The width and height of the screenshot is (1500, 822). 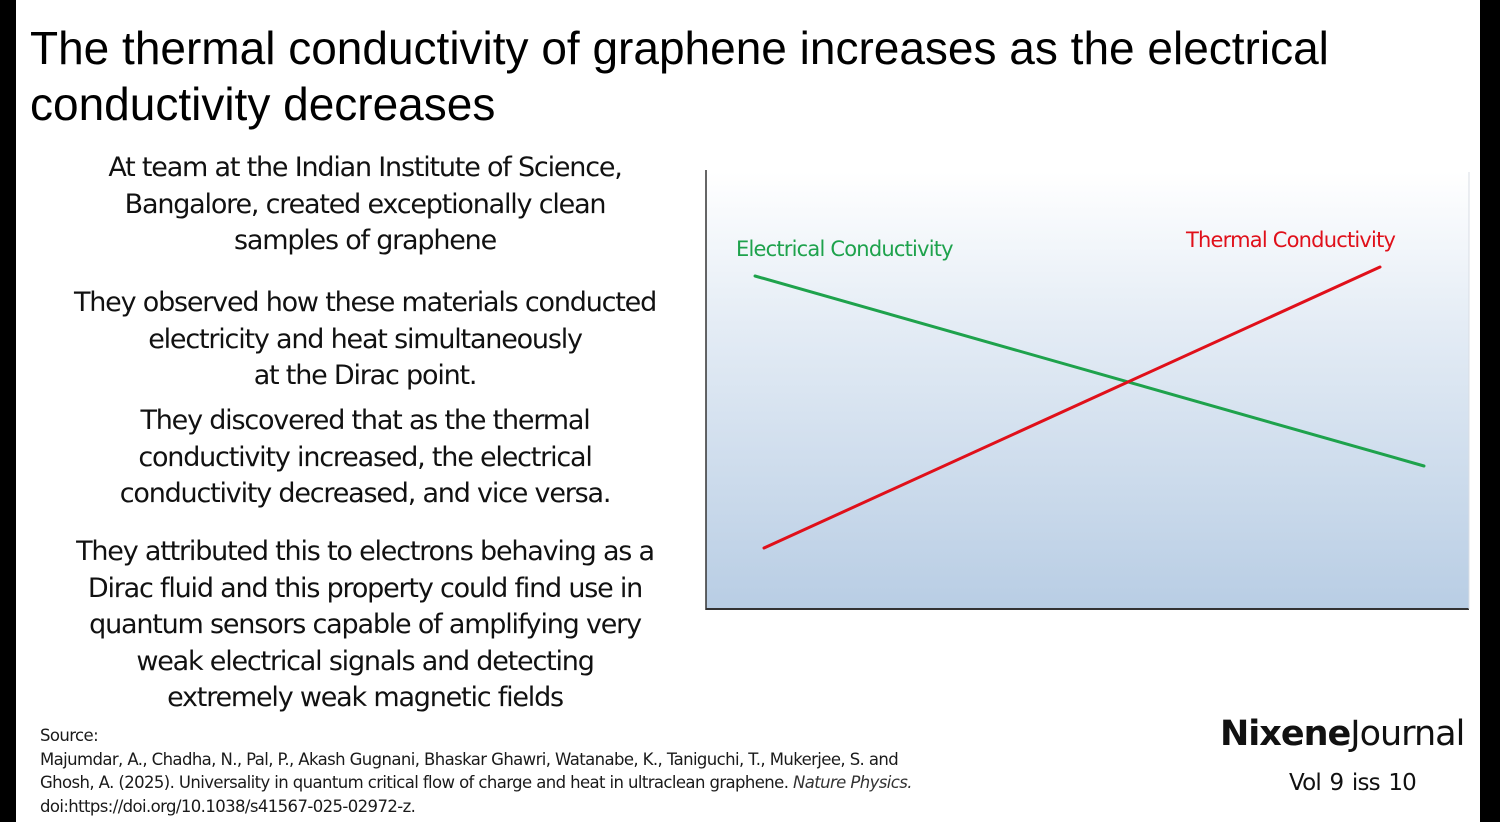 What do you see at coordinates (365, 375) in the screenshot?
I see `text-line: at the Dirac point.` at bounding box center [365, 375].